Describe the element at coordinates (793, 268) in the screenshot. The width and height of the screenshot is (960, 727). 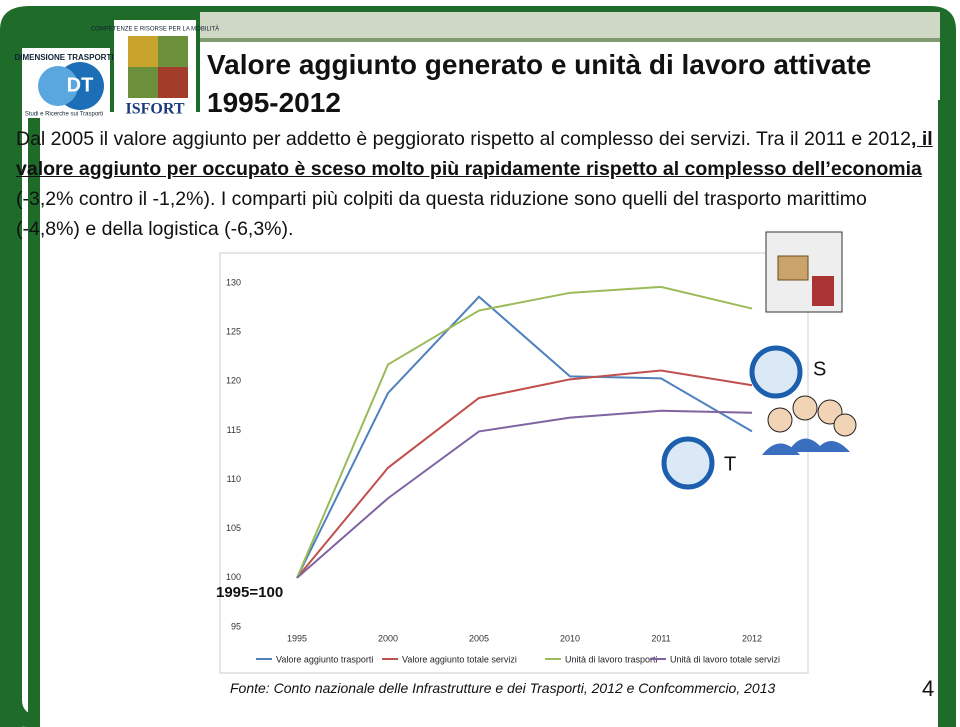
I see `clipart-box` at that location.